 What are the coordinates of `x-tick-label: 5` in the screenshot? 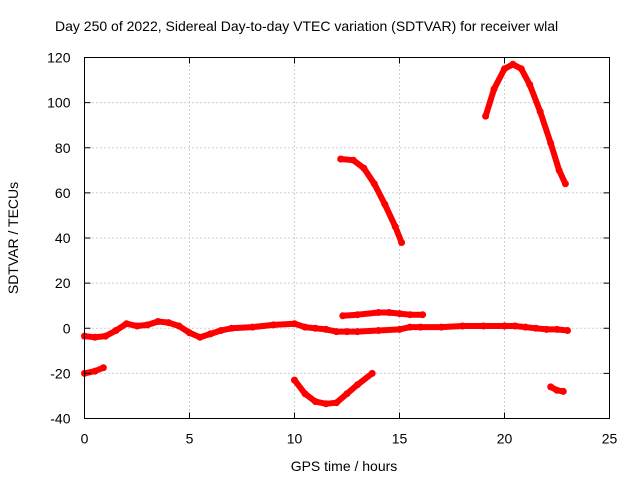 It's located at (190, 439).